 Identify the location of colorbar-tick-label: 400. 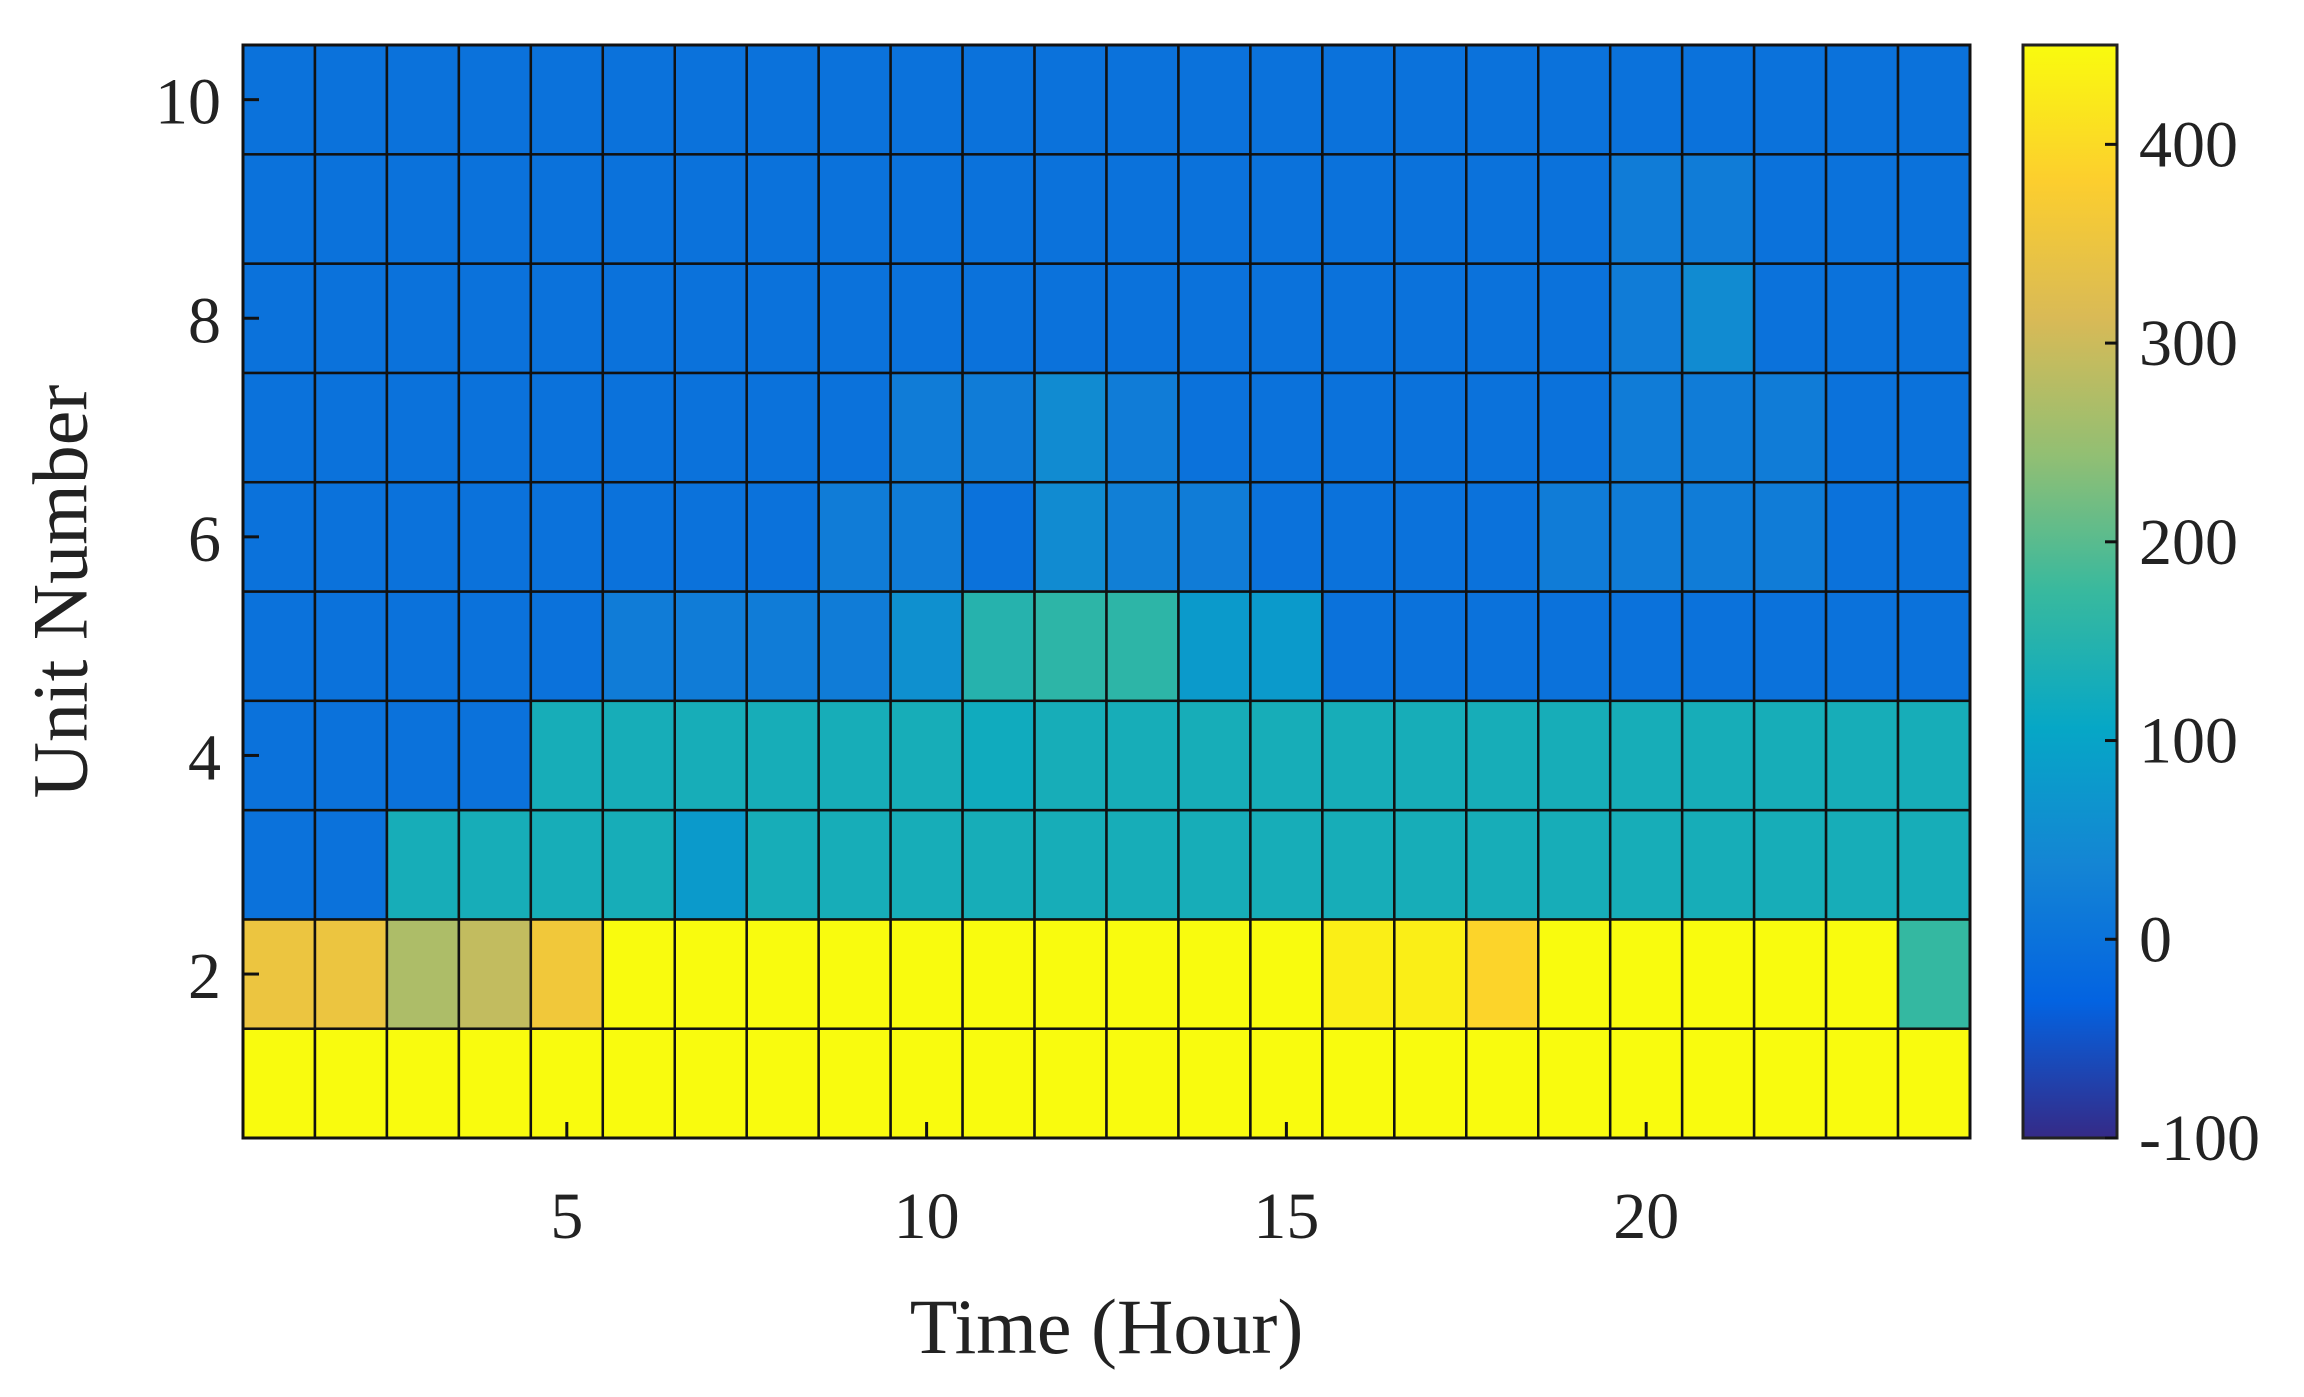
(2188, 144).